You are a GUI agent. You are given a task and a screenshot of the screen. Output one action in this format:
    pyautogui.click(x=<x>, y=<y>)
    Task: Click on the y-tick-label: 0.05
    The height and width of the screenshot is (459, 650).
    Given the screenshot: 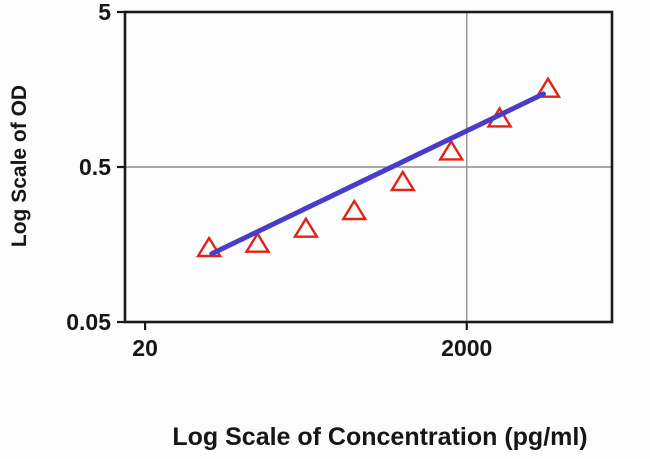 What is the action you would take?
    pyautogui.click(x=88, y=322)
    